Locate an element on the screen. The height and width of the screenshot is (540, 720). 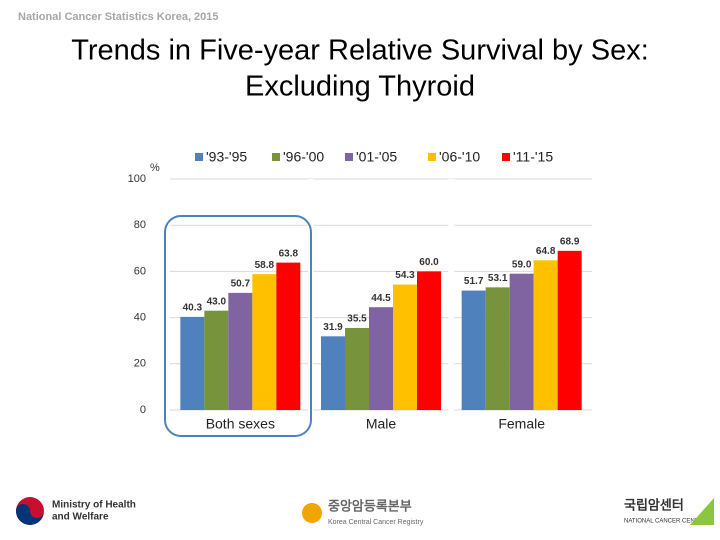
legend-label: '11-'15 is located at coordinates (533, 157).